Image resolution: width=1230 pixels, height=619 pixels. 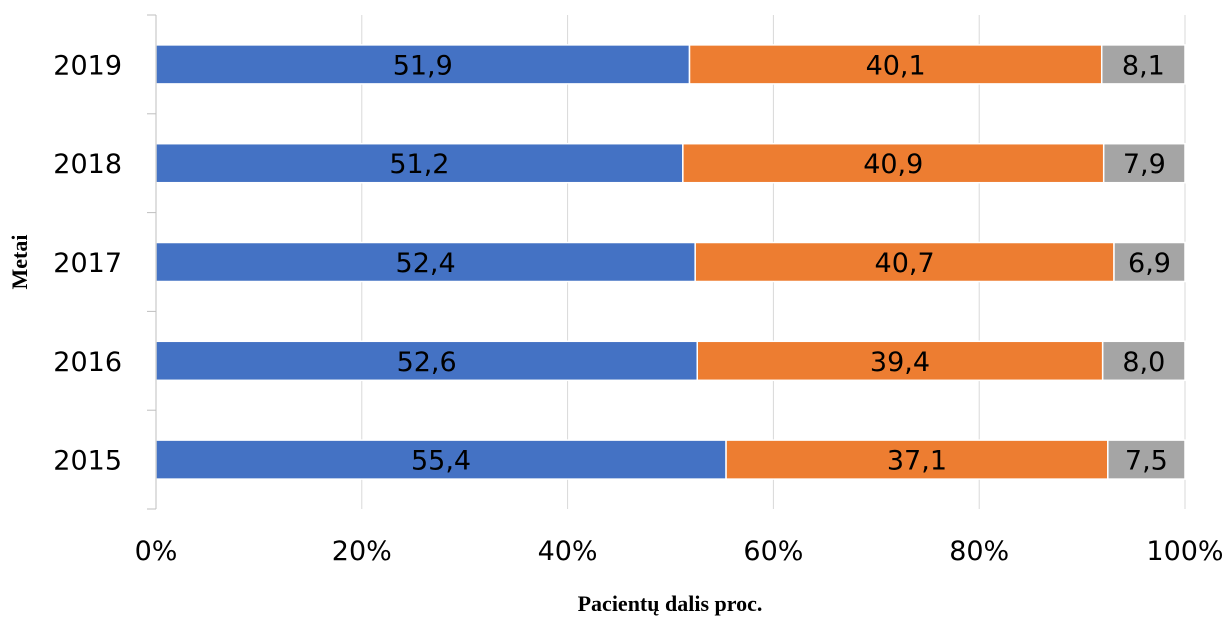 What do you see at coordinates (441, 461) in the screenshot?
I see `data-label: 55,4` at bounding box center [441, 461].